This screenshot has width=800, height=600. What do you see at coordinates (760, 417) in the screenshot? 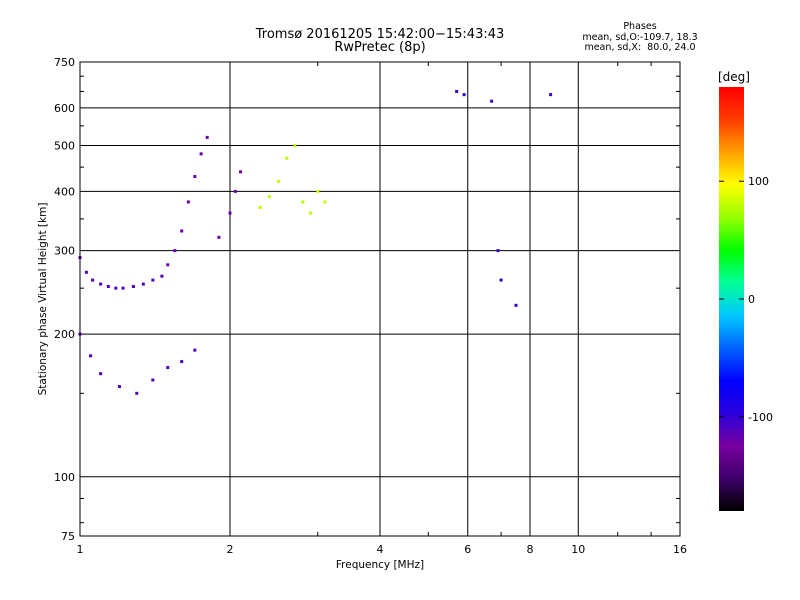
I see `colorbar-tick-label: -100` at bounding box center [760, 417].